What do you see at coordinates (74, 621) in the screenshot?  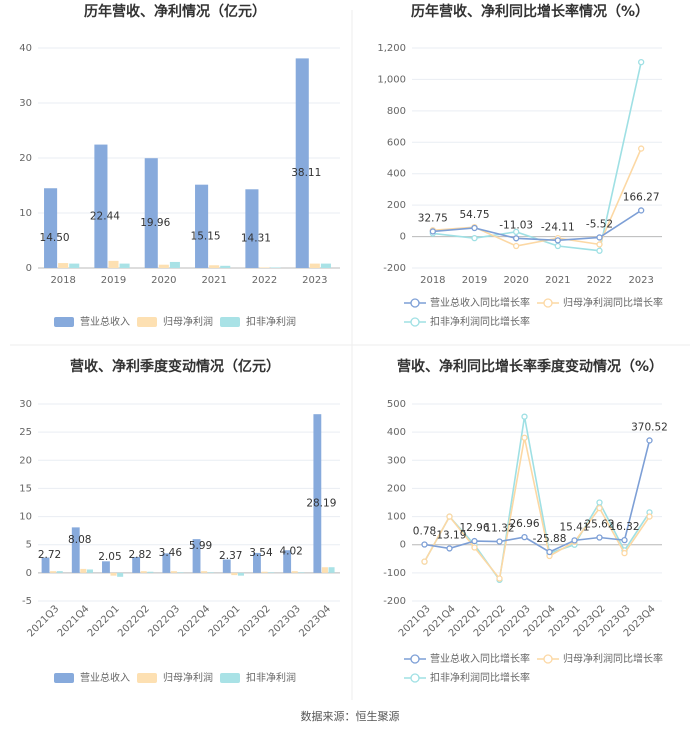 I see `x-tick-label: 2021Q4` at bounding box center [74, 621].